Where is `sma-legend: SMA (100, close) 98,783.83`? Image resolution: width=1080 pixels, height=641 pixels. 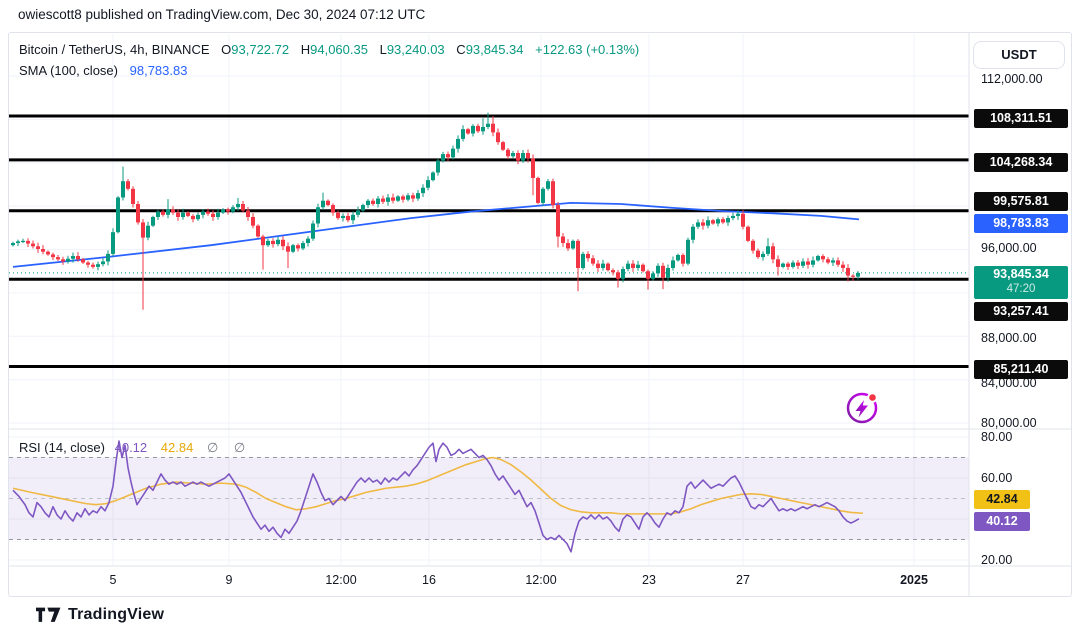
sma-legend: SMA (100, close) 98,783.83 is located at coordinates (103, 70).